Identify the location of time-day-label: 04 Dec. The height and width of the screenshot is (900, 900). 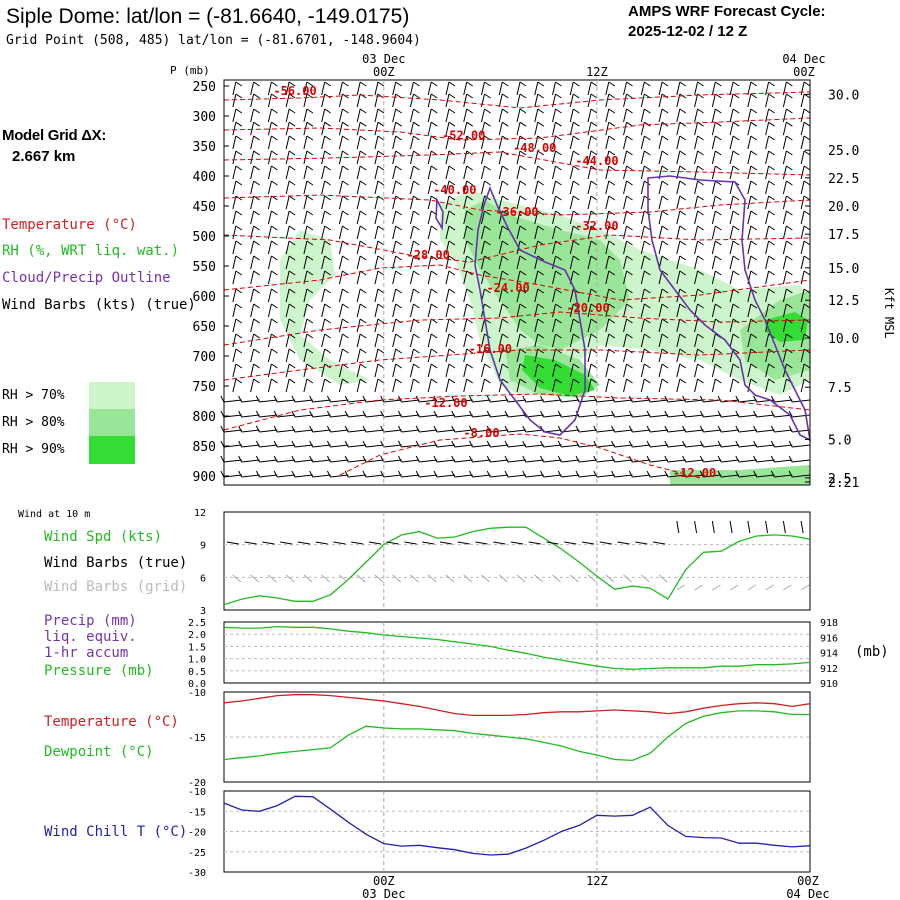
(803, 59).